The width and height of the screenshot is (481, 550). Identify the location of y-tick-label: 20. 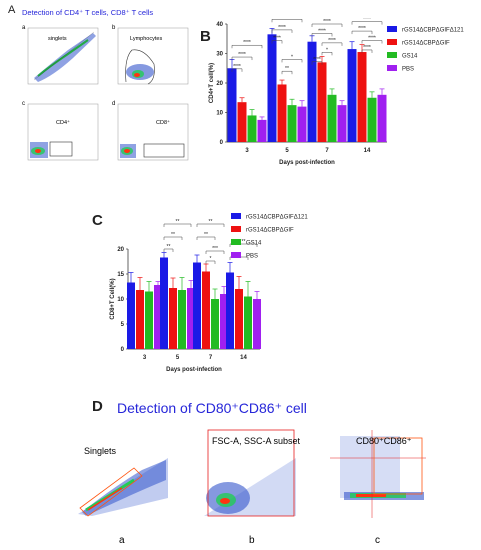
(219, 84).